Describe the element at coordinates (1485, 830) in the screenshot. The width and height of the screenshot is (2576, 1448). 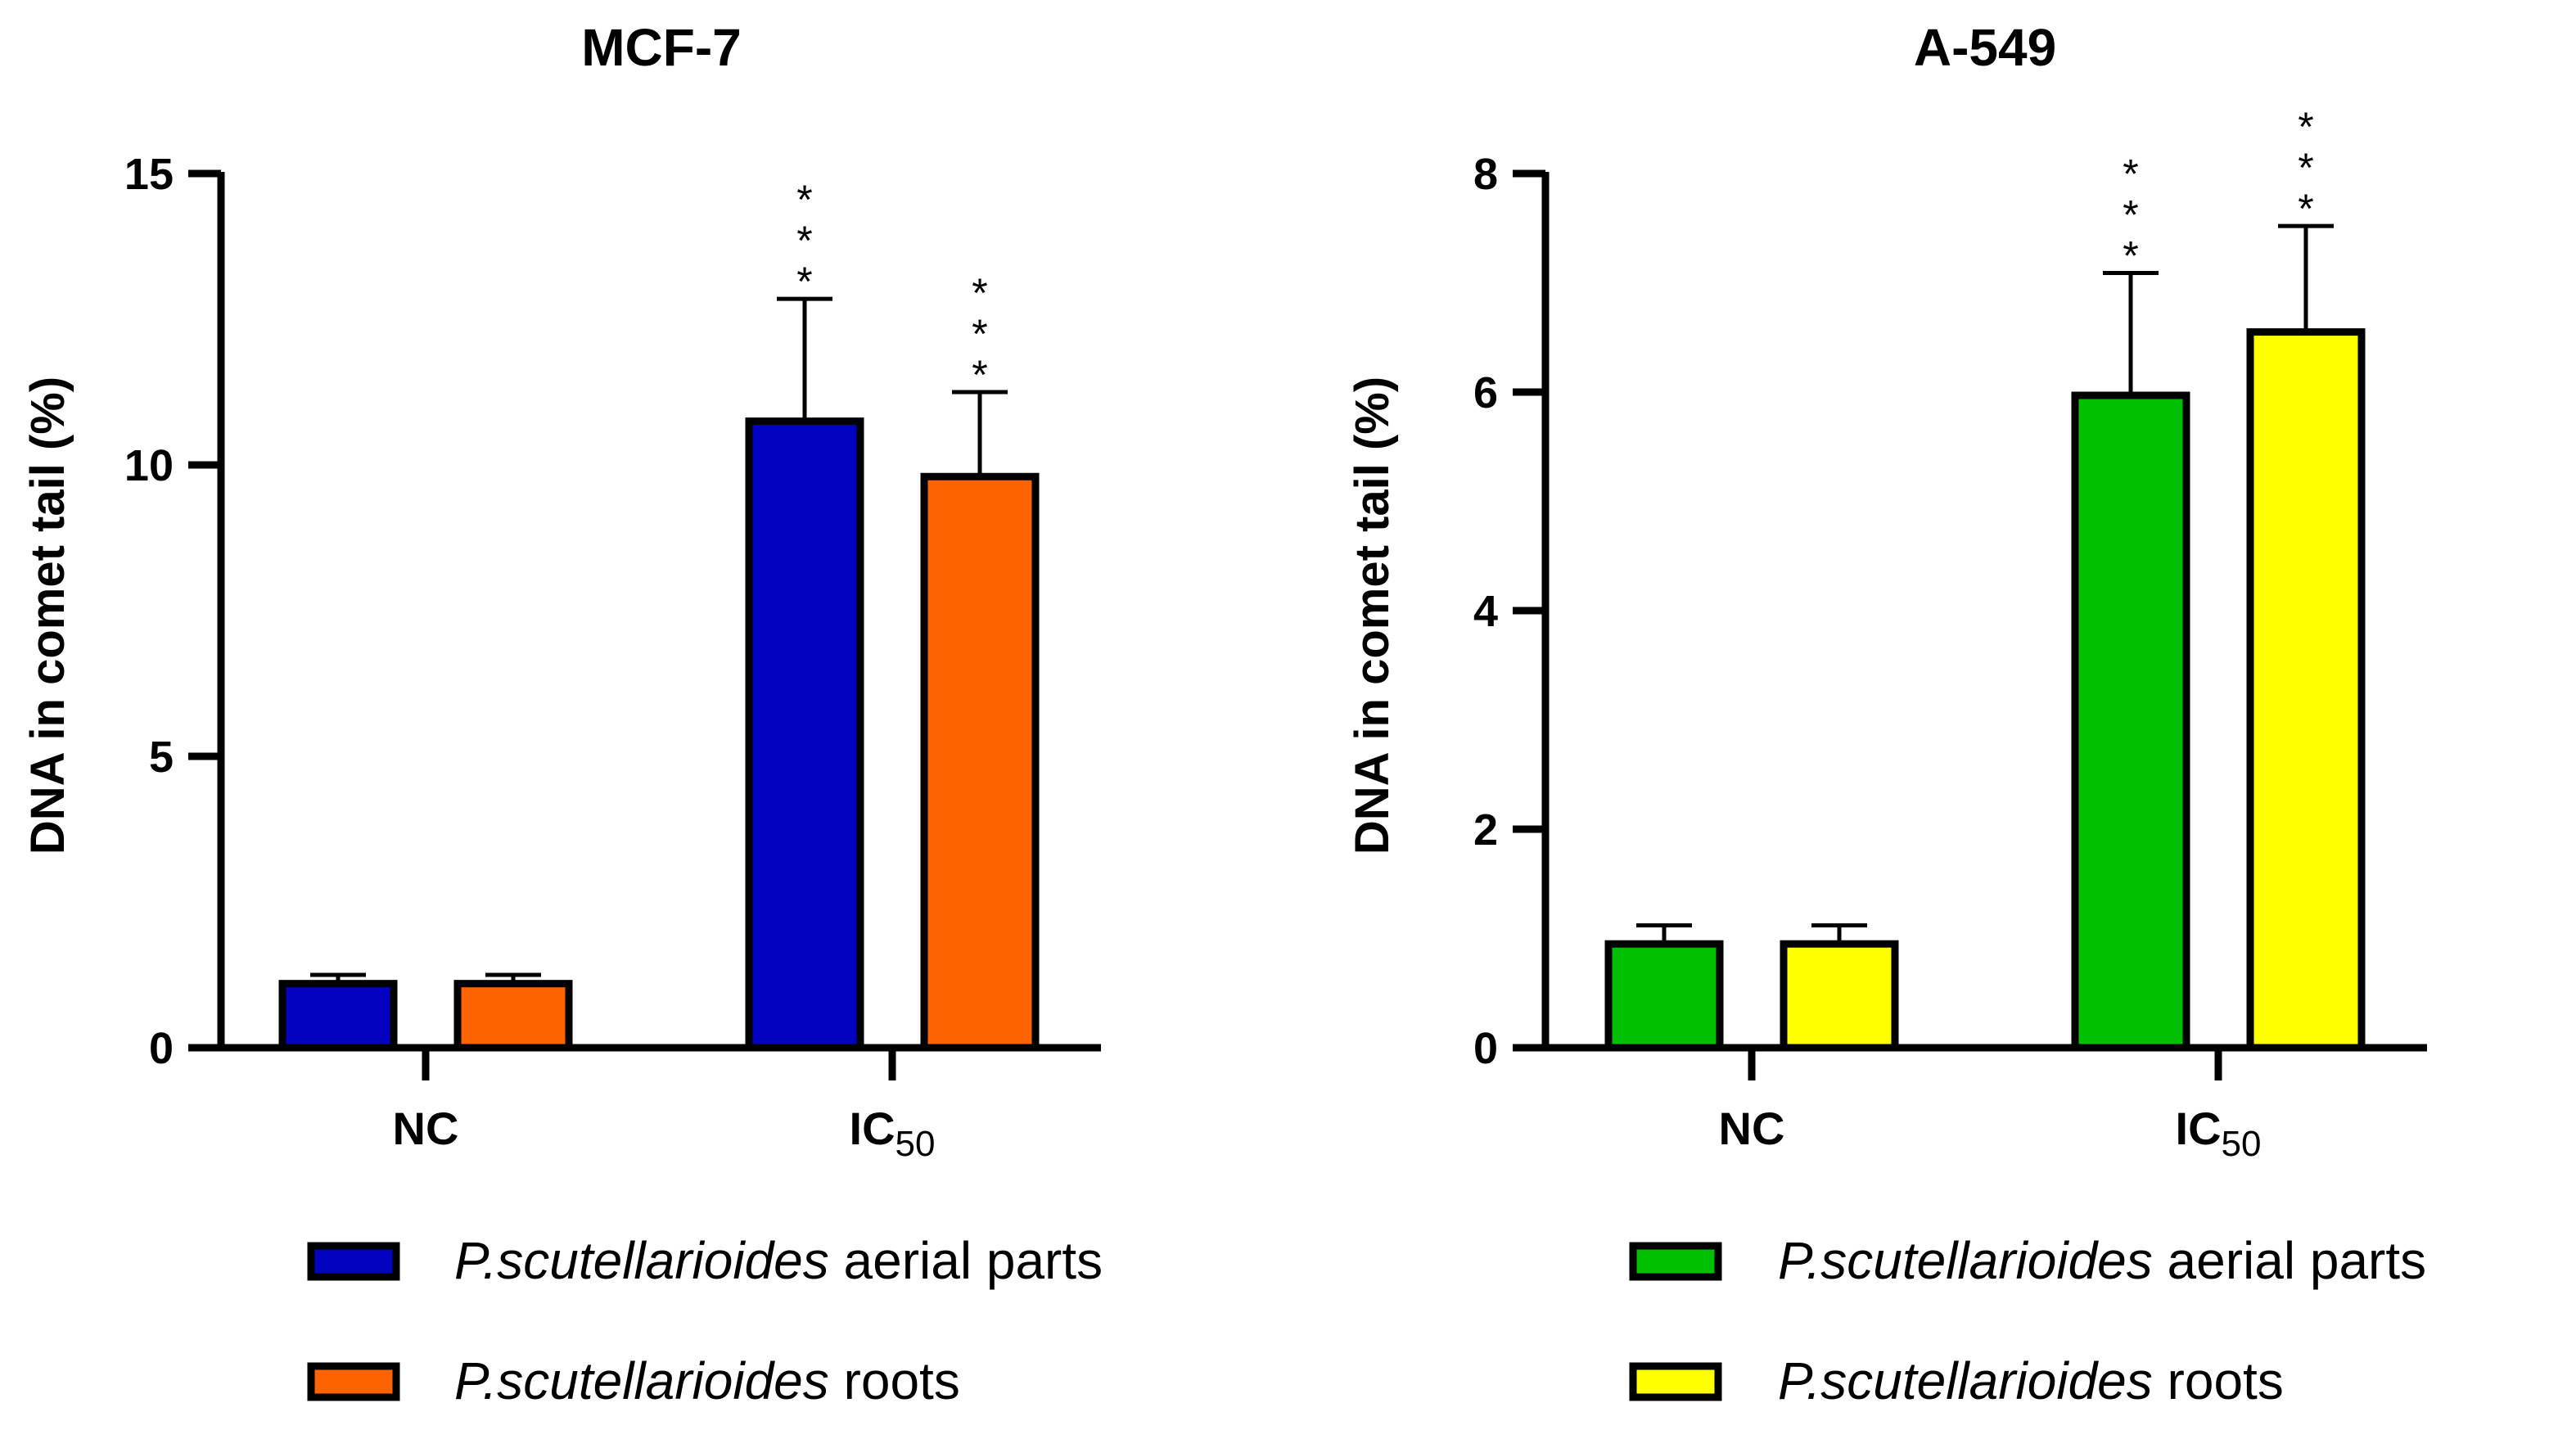
I see `y-tick-label: 2` at that location.